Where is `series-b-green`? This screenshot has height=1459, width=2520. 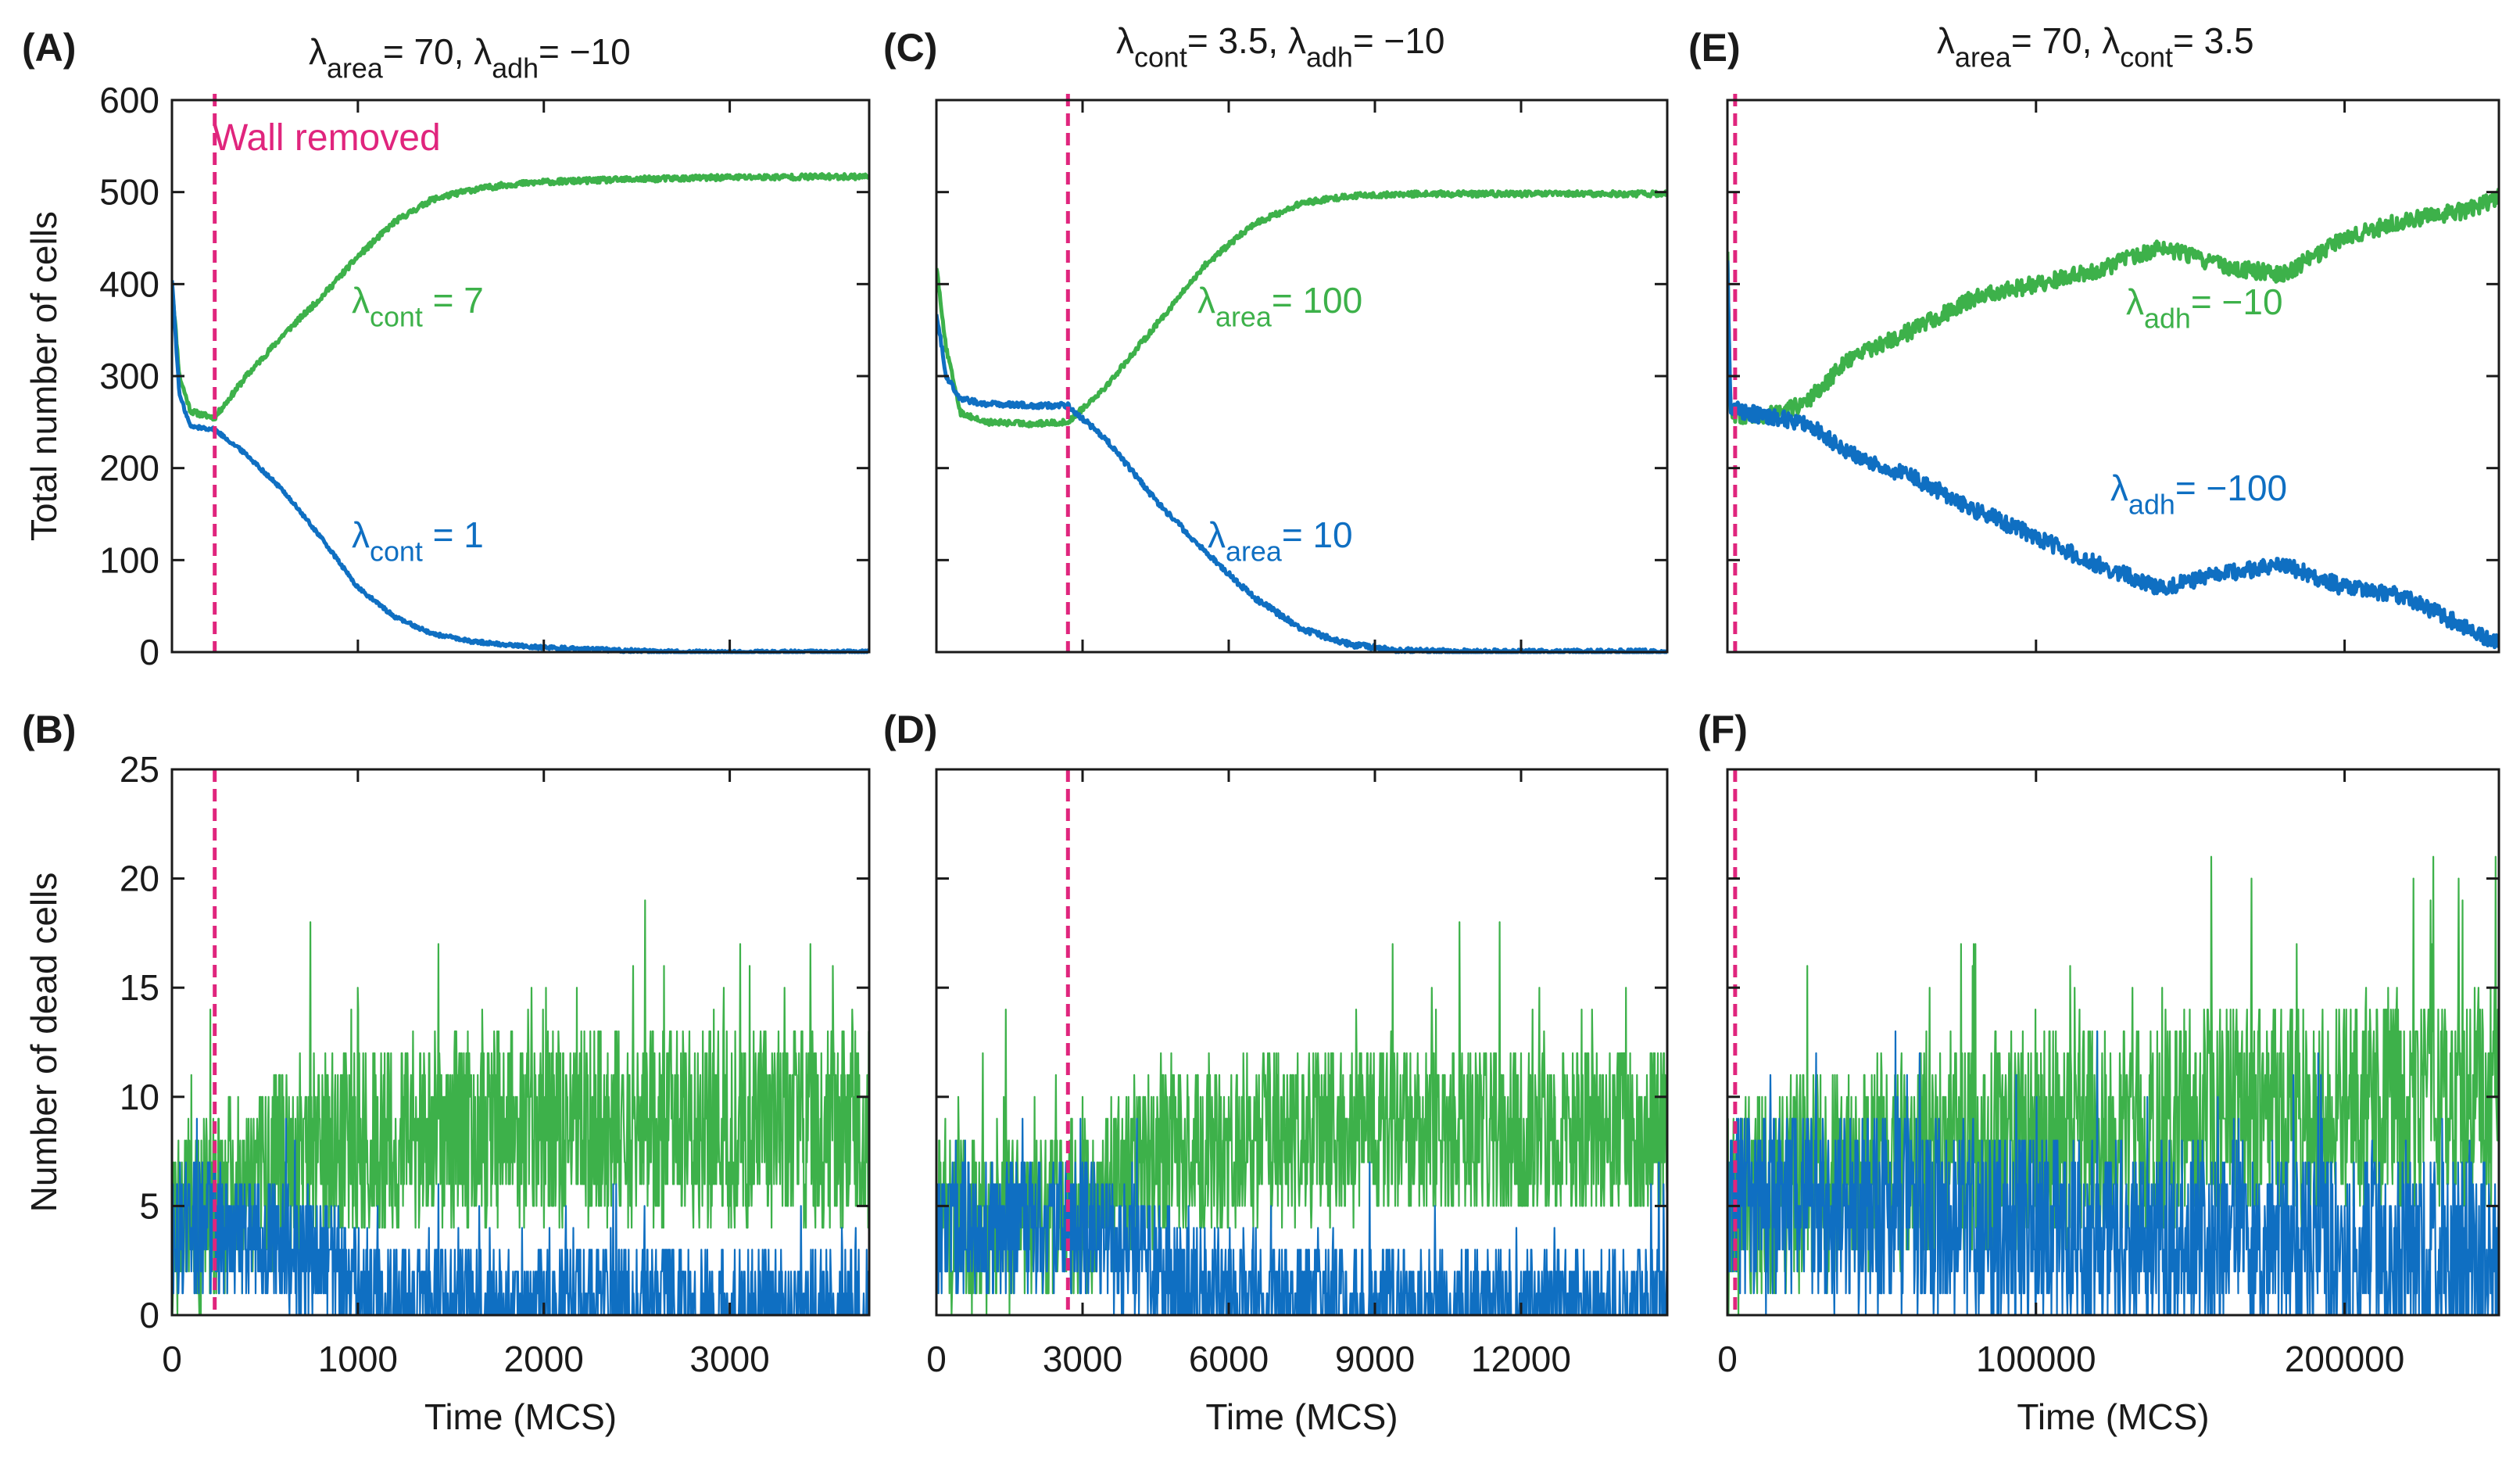 series-b-green is located at coordinates (520, 1108).